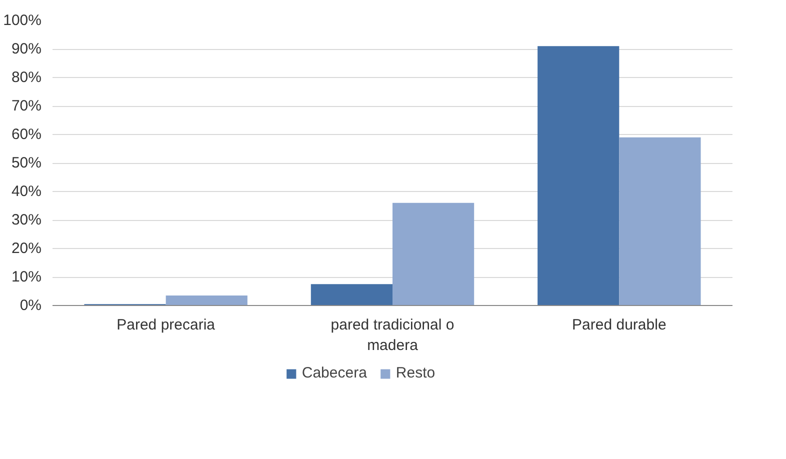 Image resolution: width=786 pixels, height=459 pixels. What do you see at coordinates (26, 220) in the screenshot?
I see `y-tick-label: 30%` at bounding box center [26, 220].